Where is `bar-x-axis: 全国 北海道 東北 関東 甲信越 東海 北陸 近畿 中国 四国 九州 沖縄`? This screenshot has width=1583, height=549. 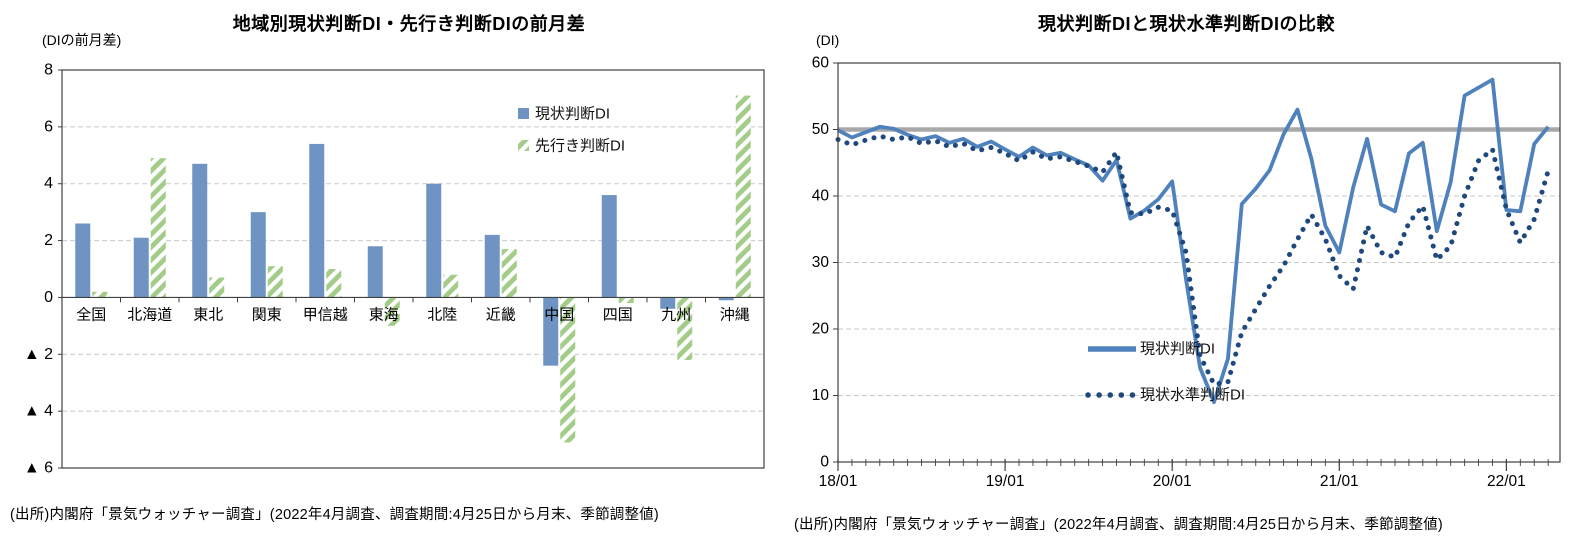
bar-x-axis: 全国 北海道 東北 関東 甲信越 東海 北陸 近畿 中国 四国 九州 沖縄 is located at coordinates (413, 310).